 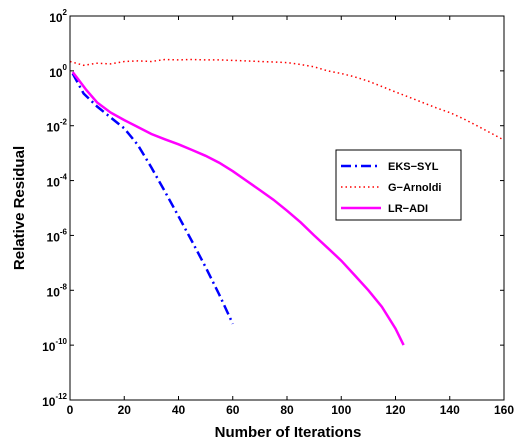 What do you see at coordinates (179, 410) in the screenshot?
I see `x-tick-label: 40` at bounding box center [179, 410].